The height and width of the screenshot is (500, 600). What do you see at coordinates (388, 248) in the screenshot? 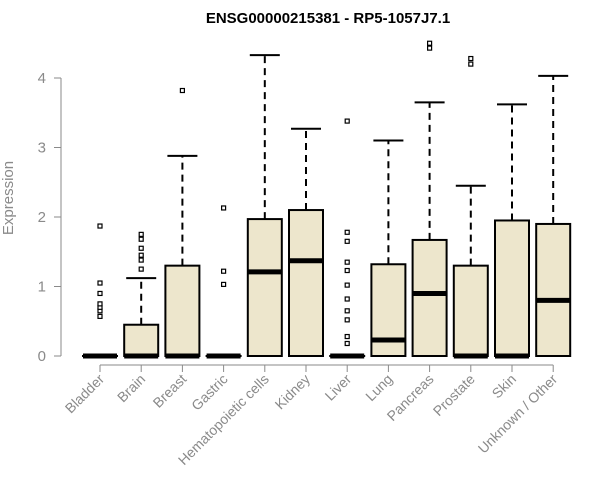
I see `box-lung` at bounding box center [388, 248].